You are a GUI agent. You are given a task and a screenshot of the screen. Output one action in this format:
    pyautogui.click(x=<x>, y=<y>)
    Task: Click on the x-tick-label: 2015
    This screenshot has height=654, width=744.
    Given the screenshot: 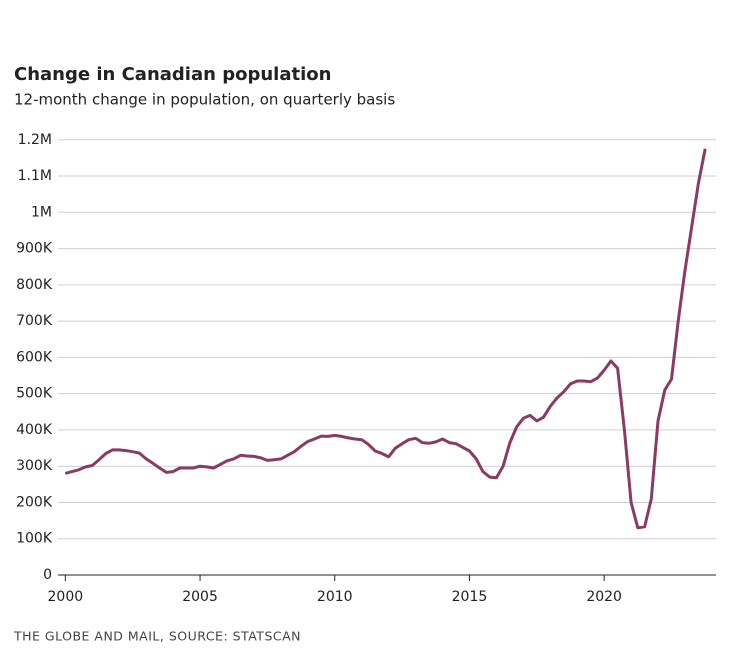 What is the action you would take?
    pyautogui.click(x=470, y=597)
    